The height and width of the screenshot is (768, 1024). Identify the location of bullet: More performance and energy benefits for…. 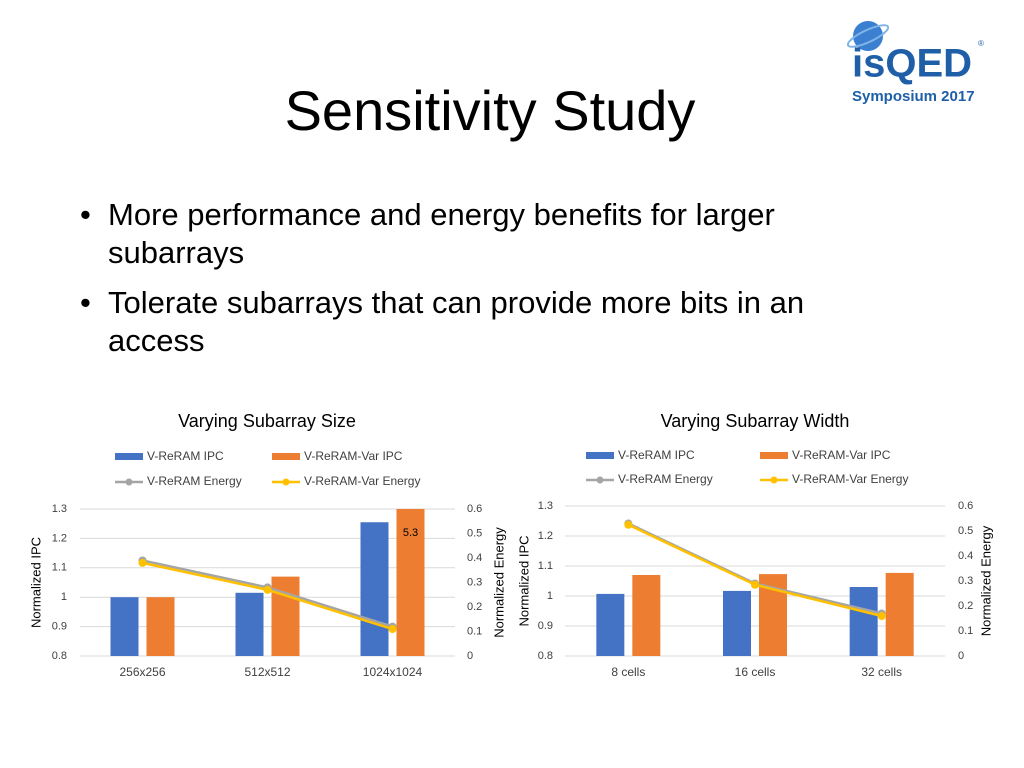
(475, 234).